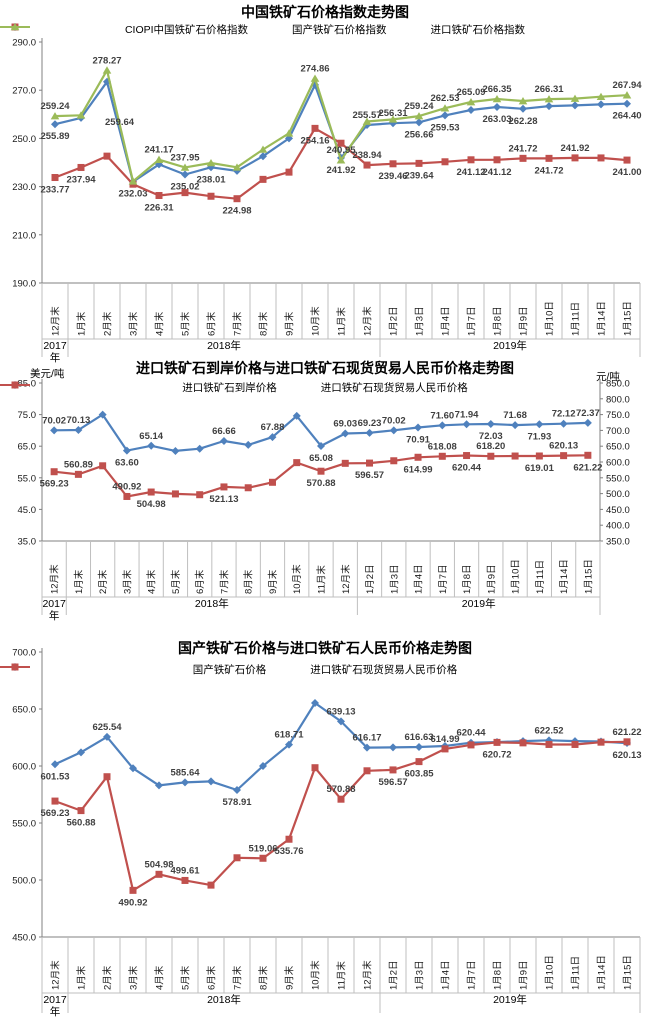 Image resolution: width=650 pixels, height=1018 pixels. What do you see at coordinates (602, 318) in the screenshot?
I see `x-axis-label: 1月14日` at bounding box center [602, 318].